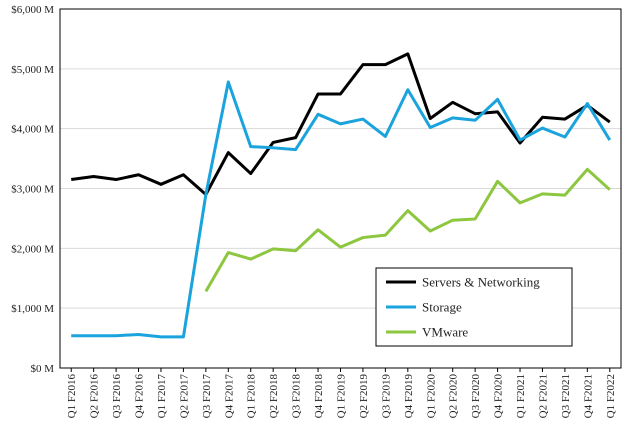  I want to click on x-tick-label: Q3 F2016, so click(117, 396).